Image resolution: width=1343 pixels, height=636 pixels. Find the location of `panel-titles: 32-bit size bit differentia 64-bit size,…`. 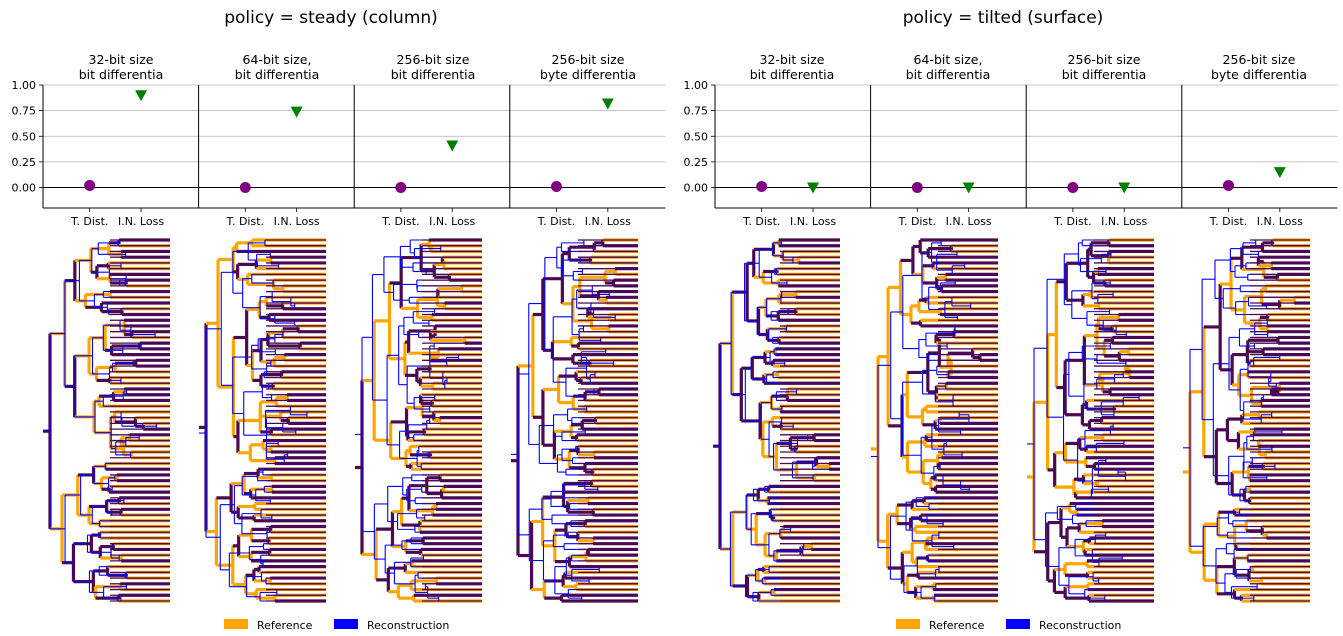

panel-titles: 32-bit size bit differentia 64-bit size,… is located at coordinates (693, 67).